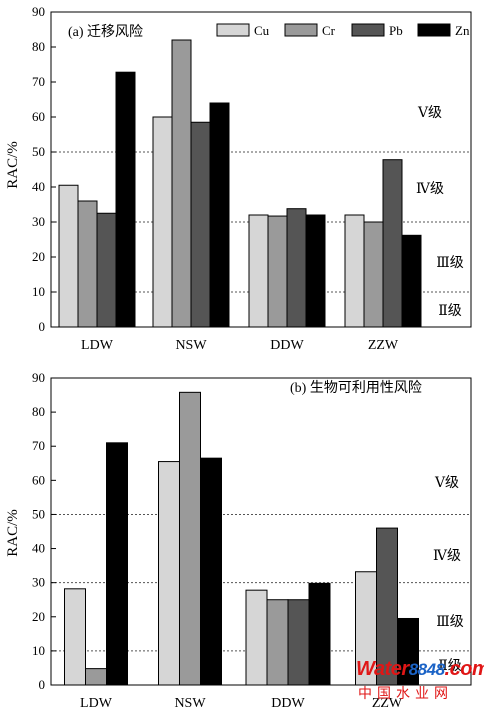 The width and height of the screenshot is (484, 709). I want to click on watermark-logo: Water8848.com, so click(420, 669).